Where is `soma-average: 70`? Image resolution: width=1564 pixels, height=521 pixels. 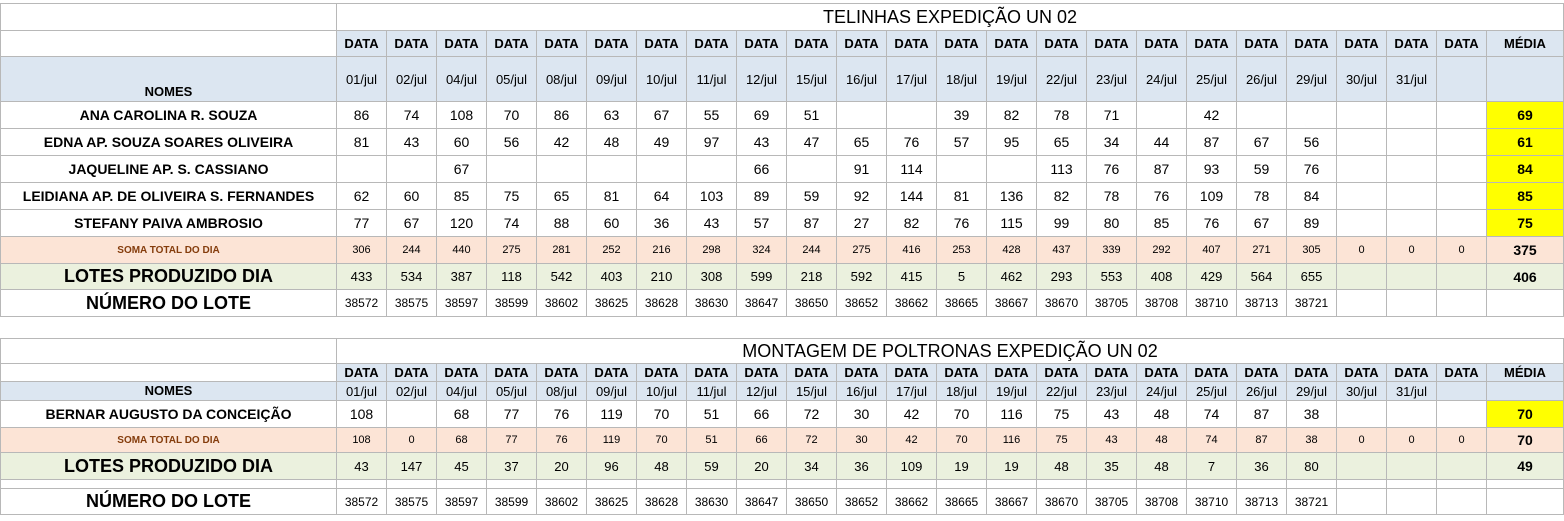
soma-average: 70 is located at coordinates (1525, 440).